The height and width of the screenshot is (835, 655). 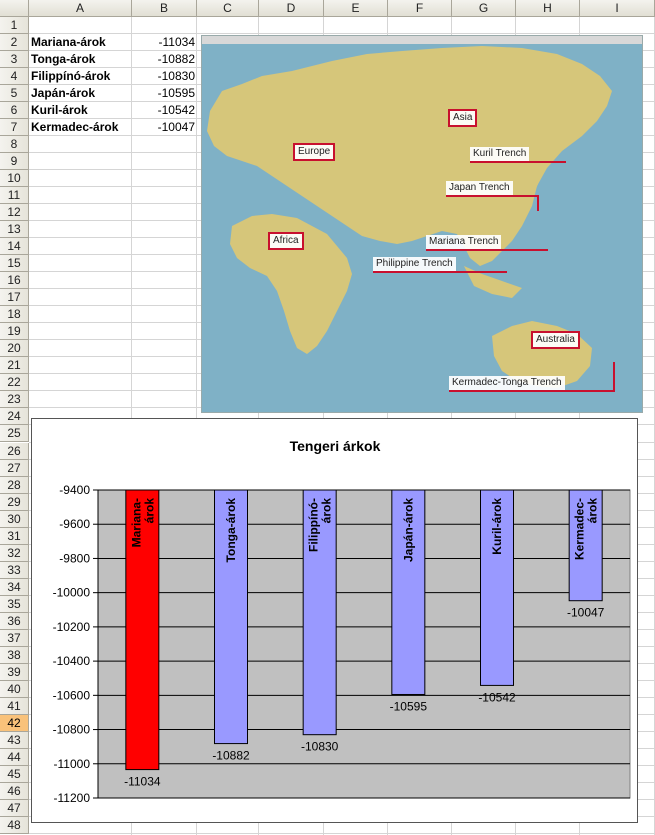 What do you see at coordinates (14, 179) in the screenshot?
I see `row-header-10: 10` at bounding box center [14, 179].